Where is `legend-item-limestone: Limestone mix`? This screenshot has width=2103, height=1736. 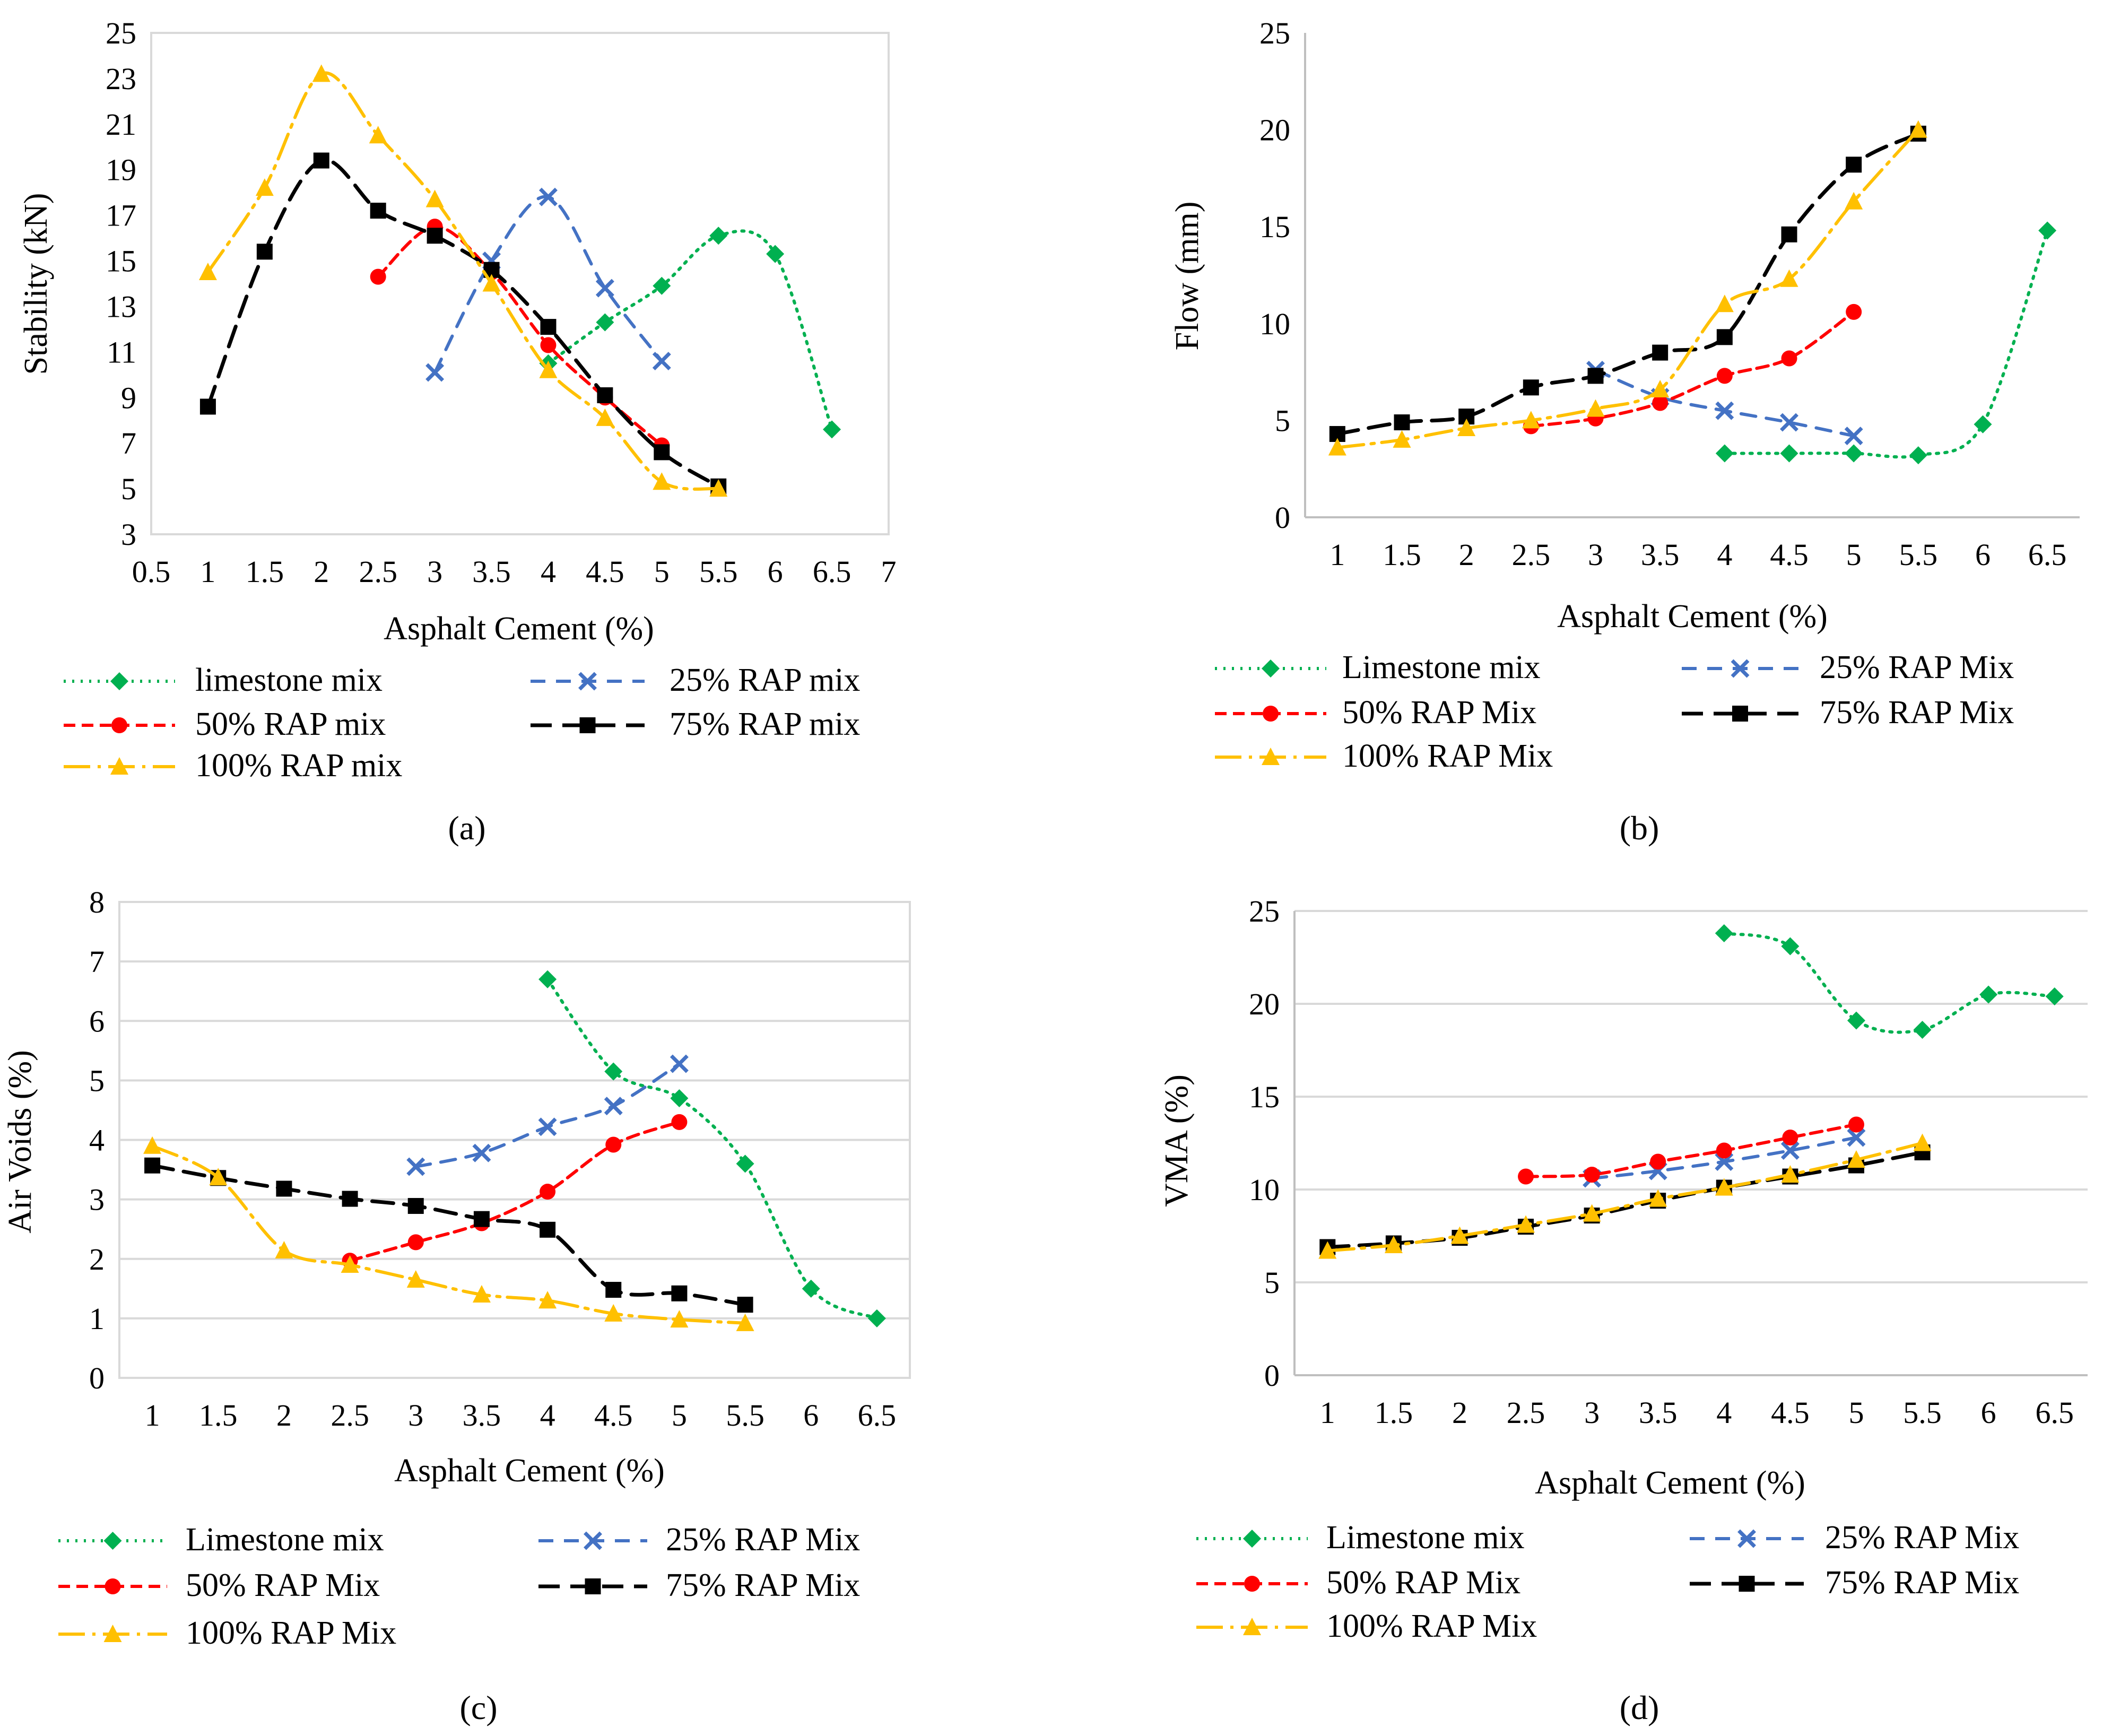
legend-item-limestone: Limestone mix is located at coordinates (1378, 667).